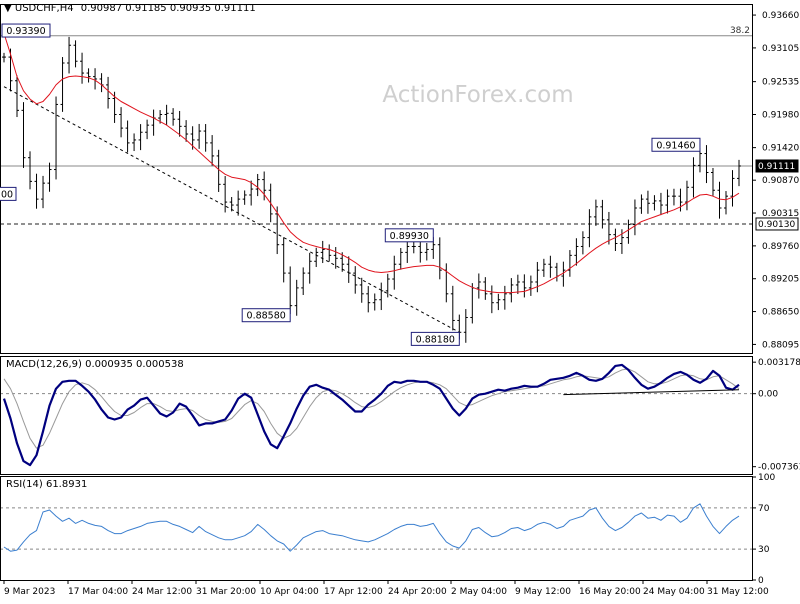 Image resolution: width=800 pixels, height=604 pixels. What do you see at coordinates (761, 581) in the screenshot?
I see `rsi-tick-label: 0` at bounding box center [761, 581].